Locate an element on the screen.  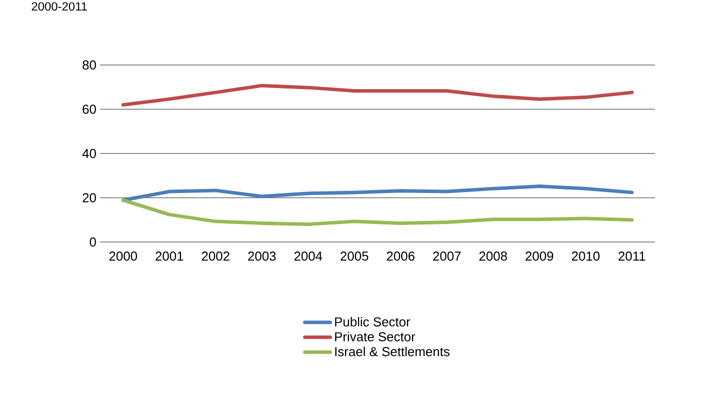
x-tick-label: 2001 is located at coordinates (170, 256).